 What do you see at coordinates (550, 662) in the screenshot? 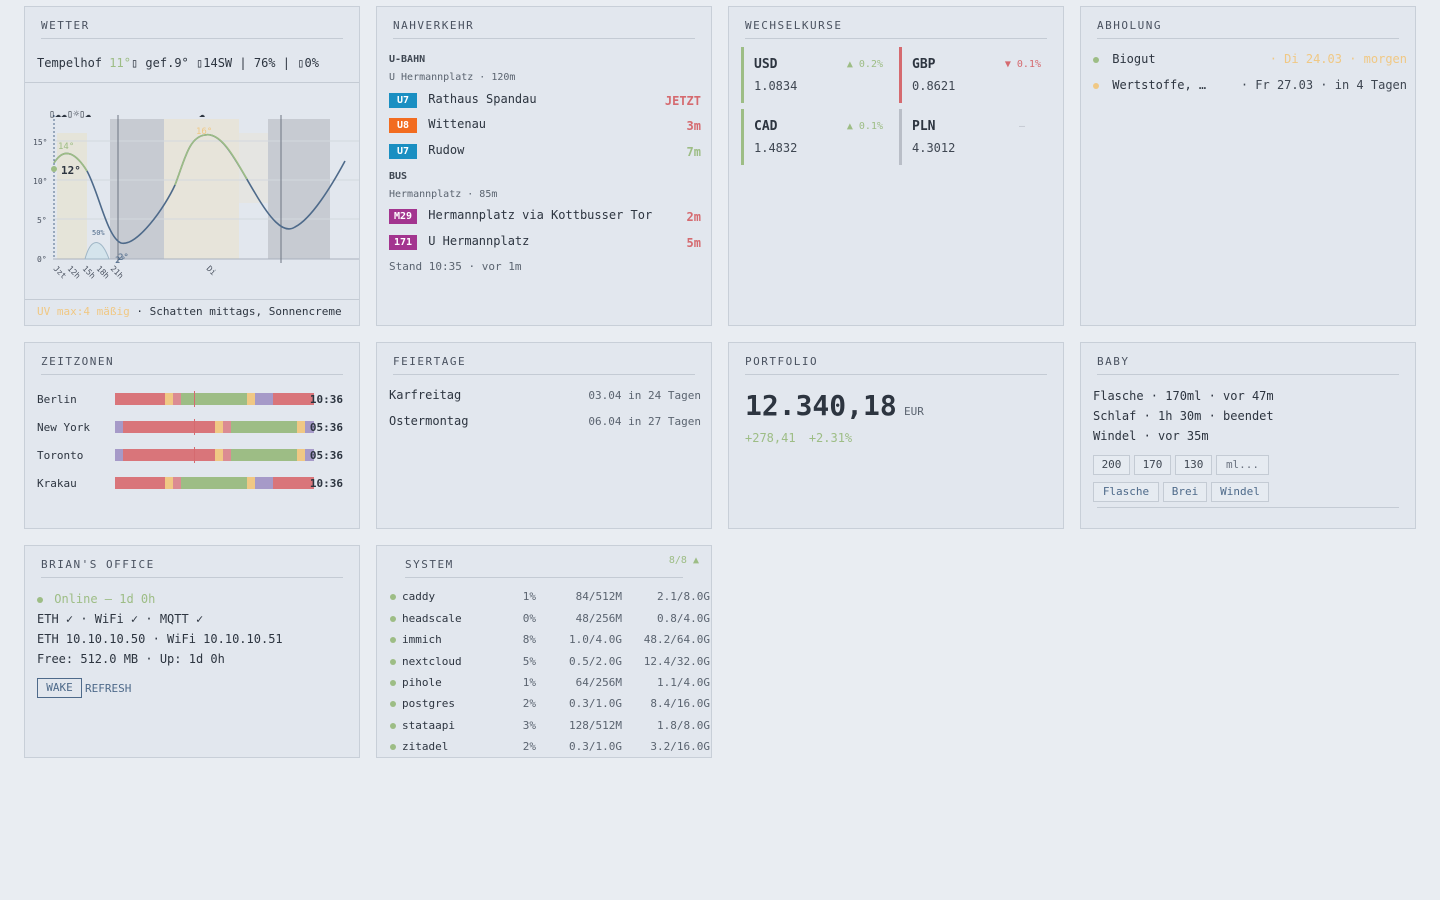
I see `service-row: nextcloud 5% 0.5/2.0G 12.4/32.0G 1` at bounding box center [550, 662].